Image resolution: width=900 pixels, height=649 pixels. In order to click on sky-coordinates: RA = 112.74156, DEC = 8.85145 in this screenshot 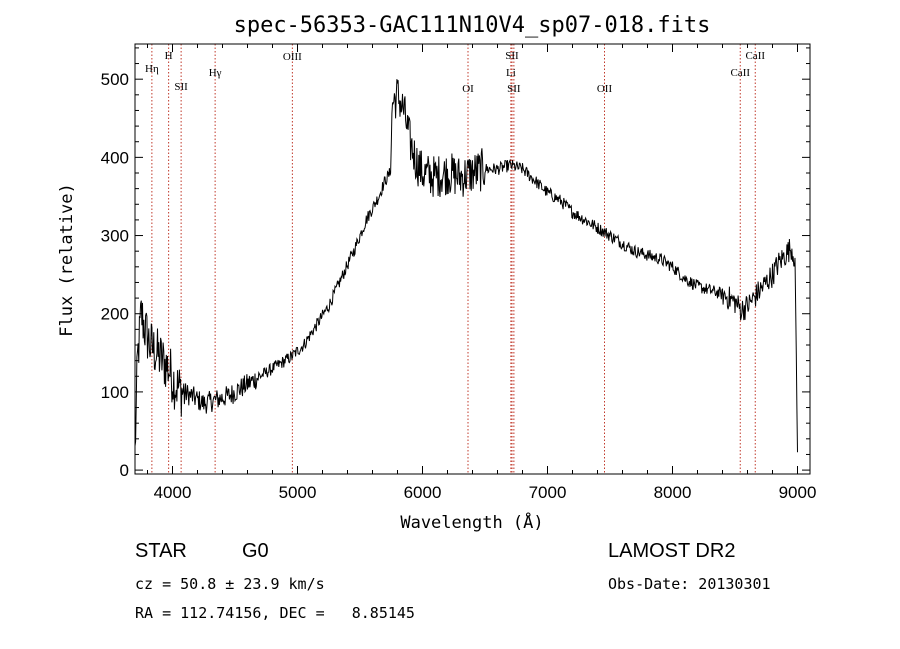, I will do `click(275, 613)`.